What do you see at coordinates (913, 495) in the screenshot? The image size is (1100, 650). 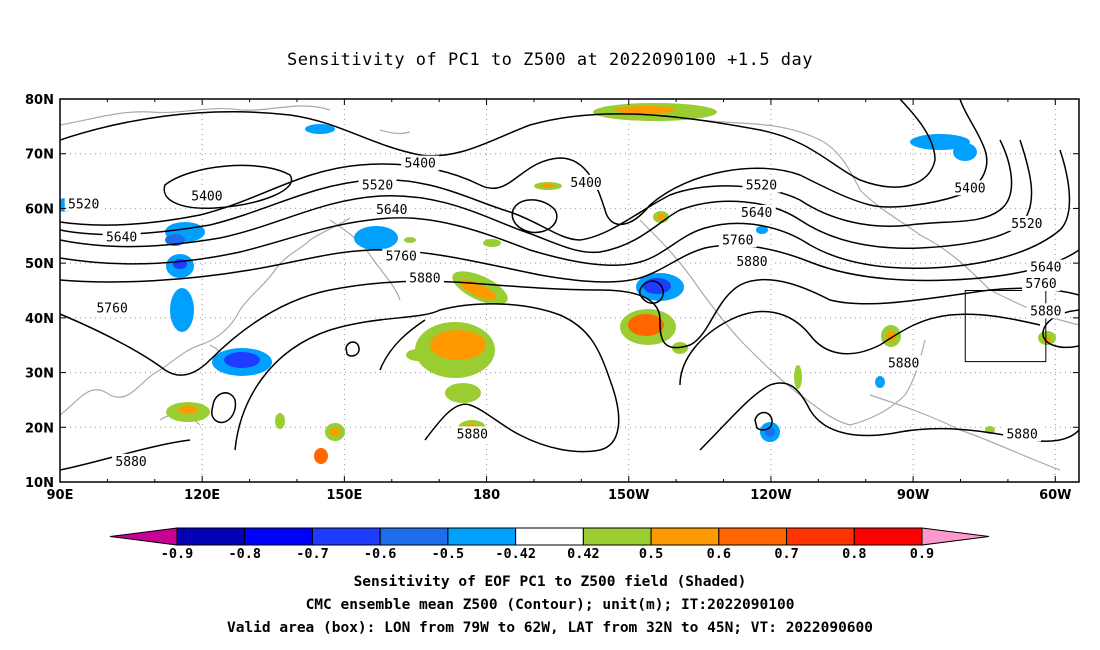 I see `lon-label: 90W` at bounding box center [913, 495].